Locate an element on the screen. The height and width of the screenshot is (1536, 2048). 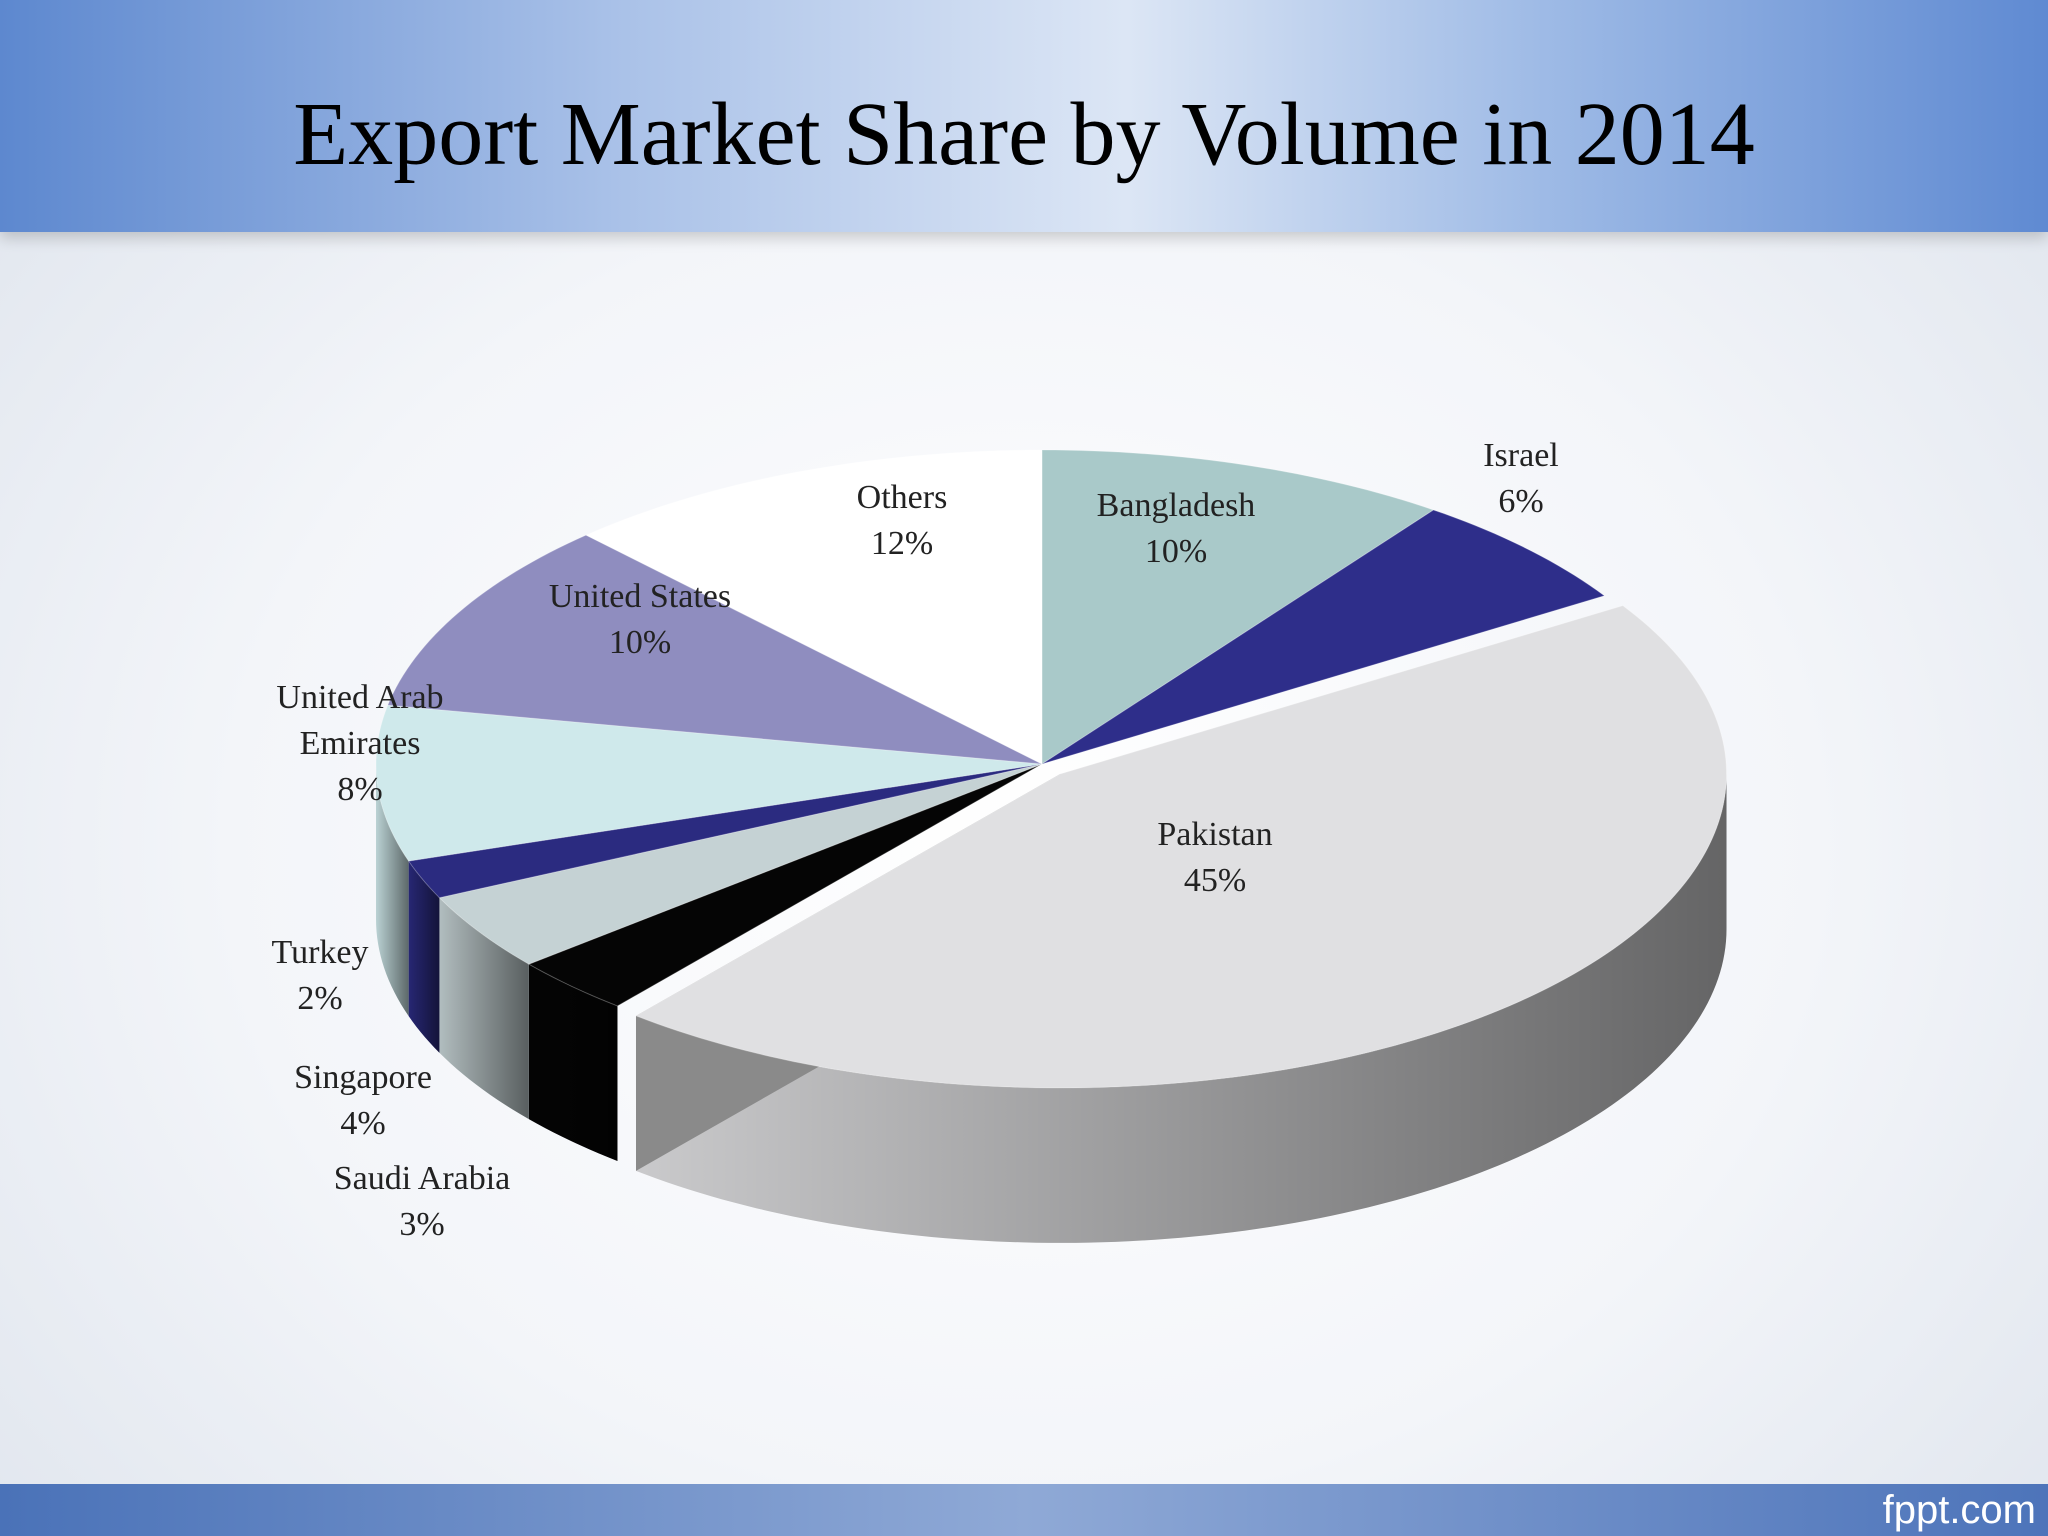
slice-label: Israel 6% is located at coordinates (1521, 479).